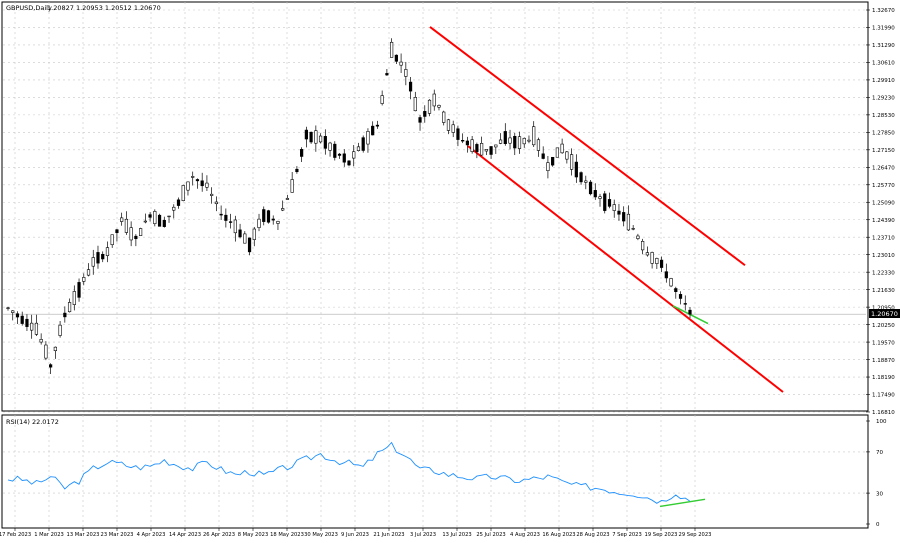  Describe the element at coordinates (883, 116) in the screenshot. I see `y-tick-label: 1.28530` at that location.